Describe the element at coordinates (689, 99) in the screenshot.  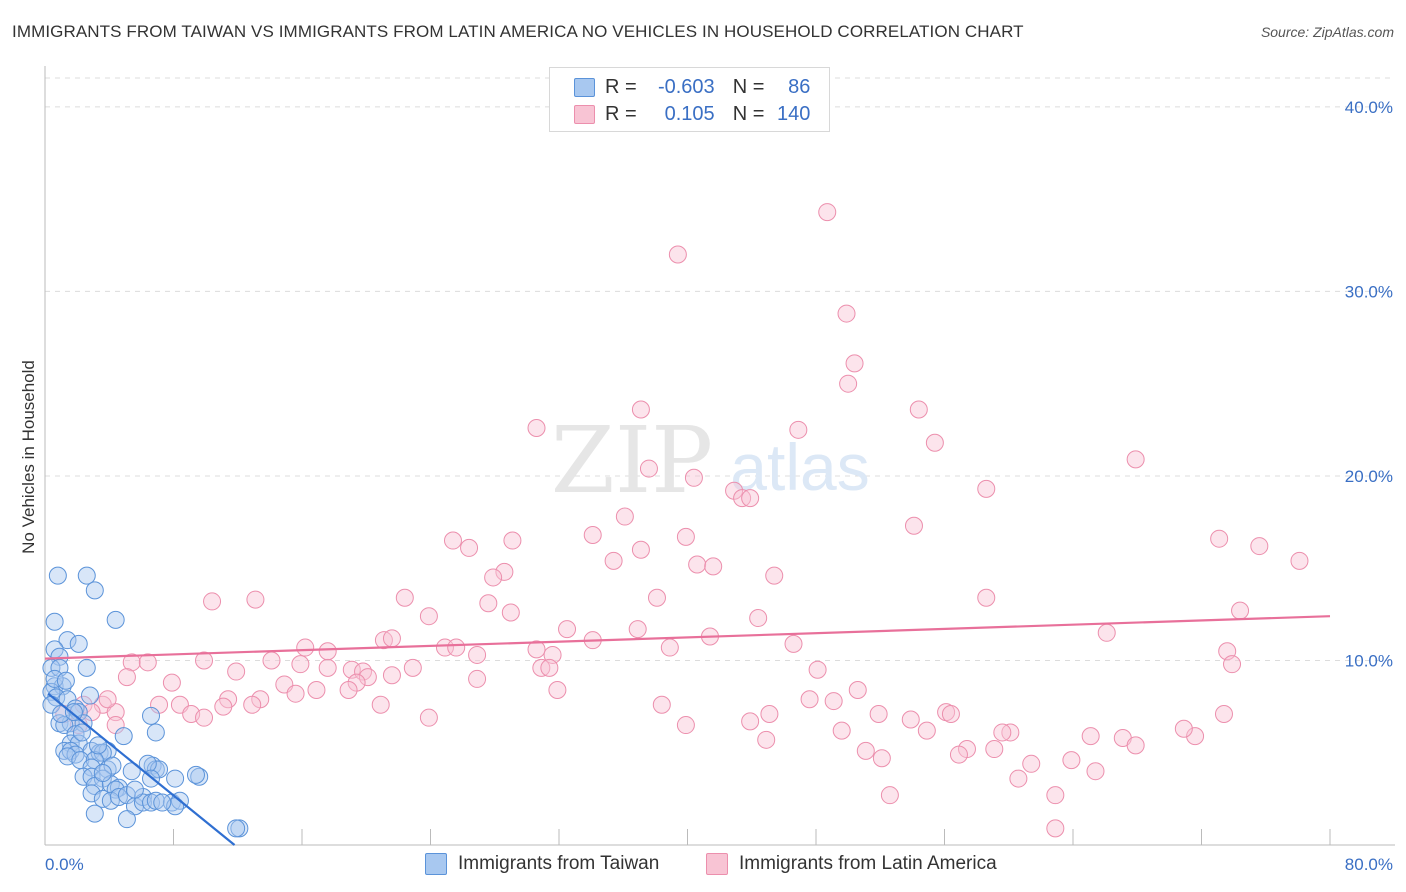
I see `stats-legend: R = -0.603 N = 86 R = 0.105 N = 140` at that location.